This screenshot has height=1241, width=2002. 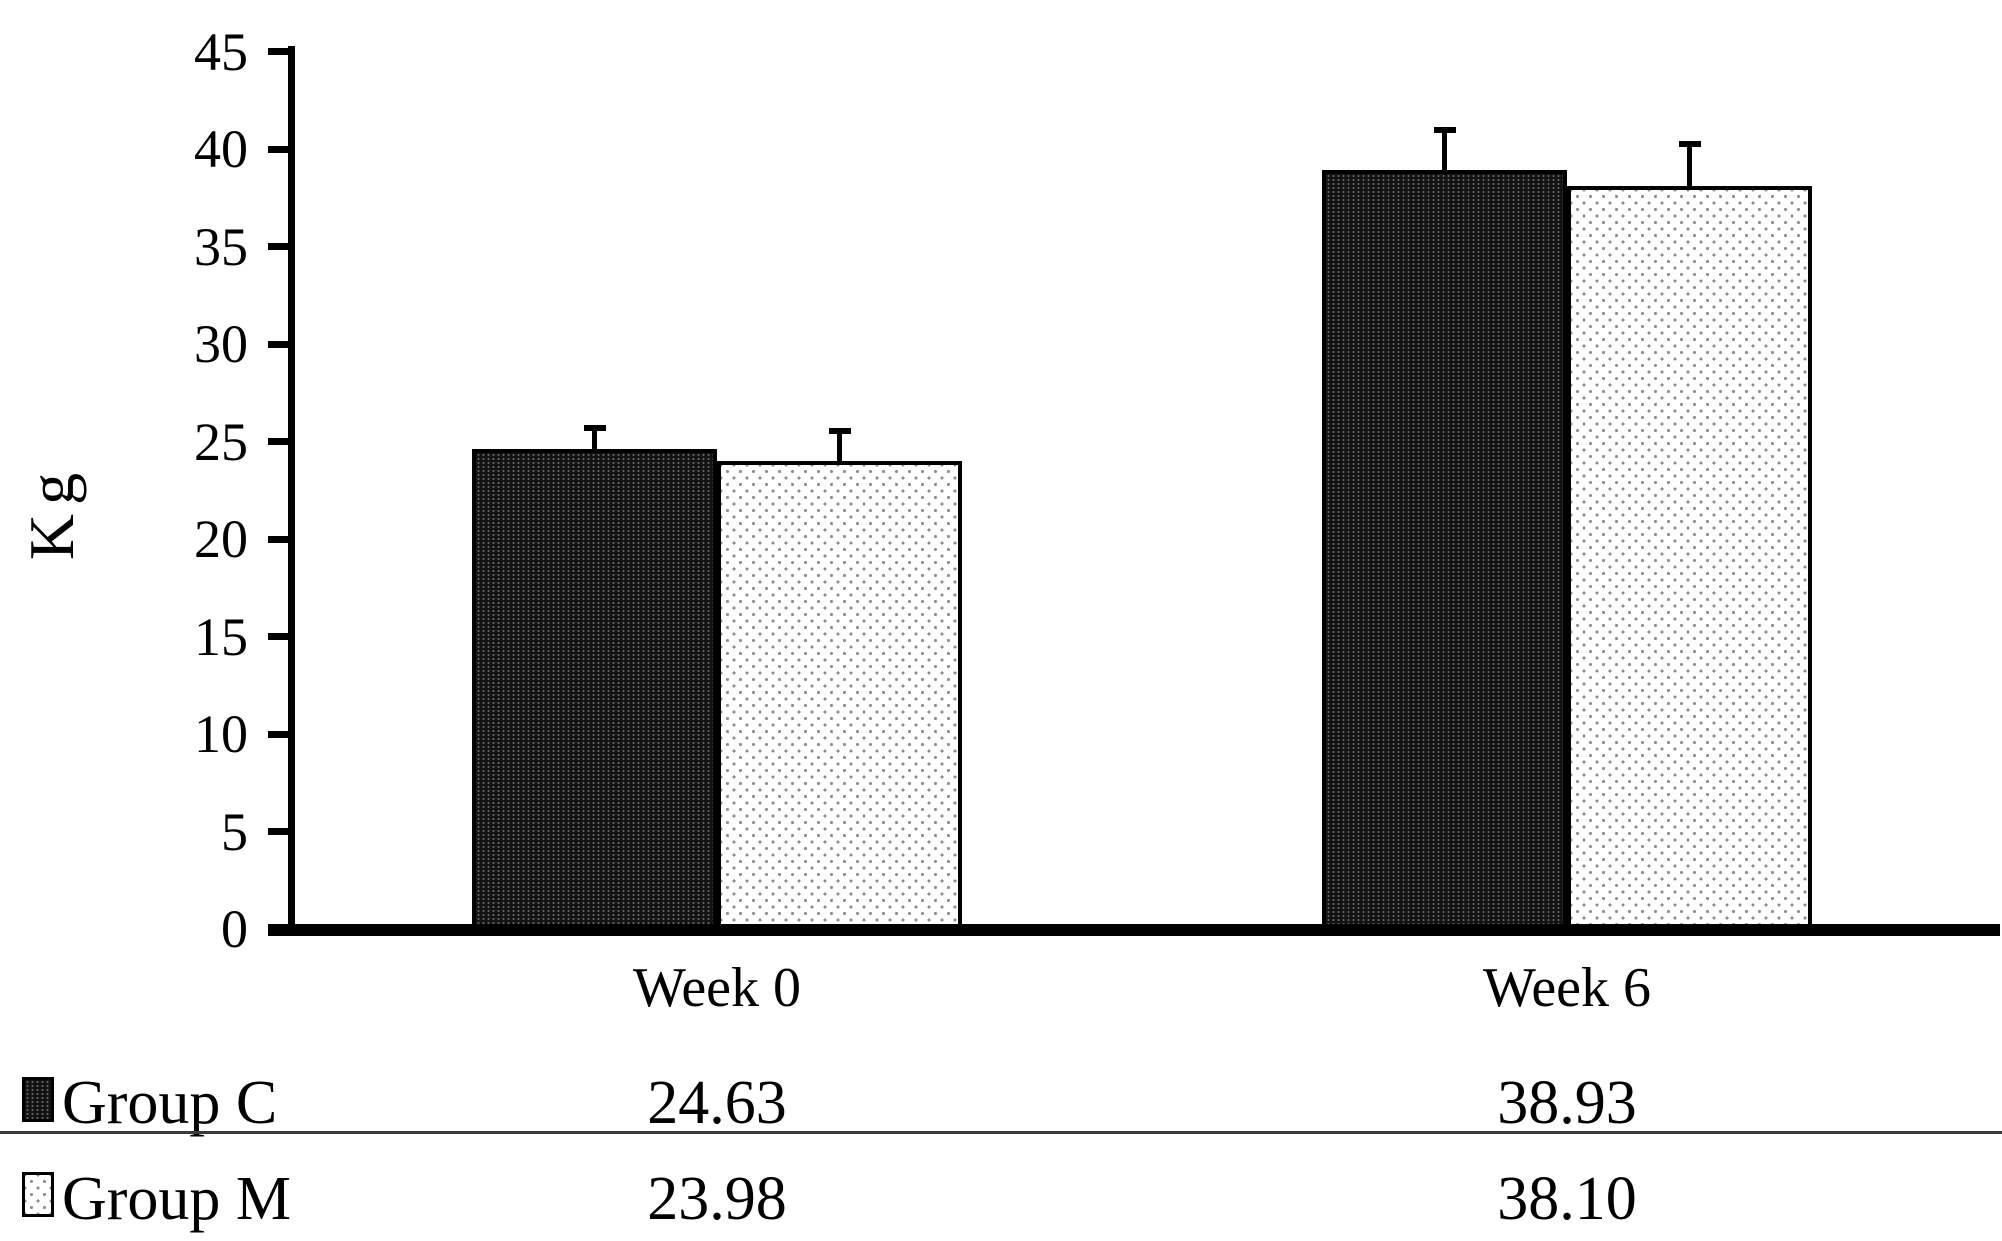 I want to click on group-m-week0-value: 23.98, so click(x=717, y=1199).